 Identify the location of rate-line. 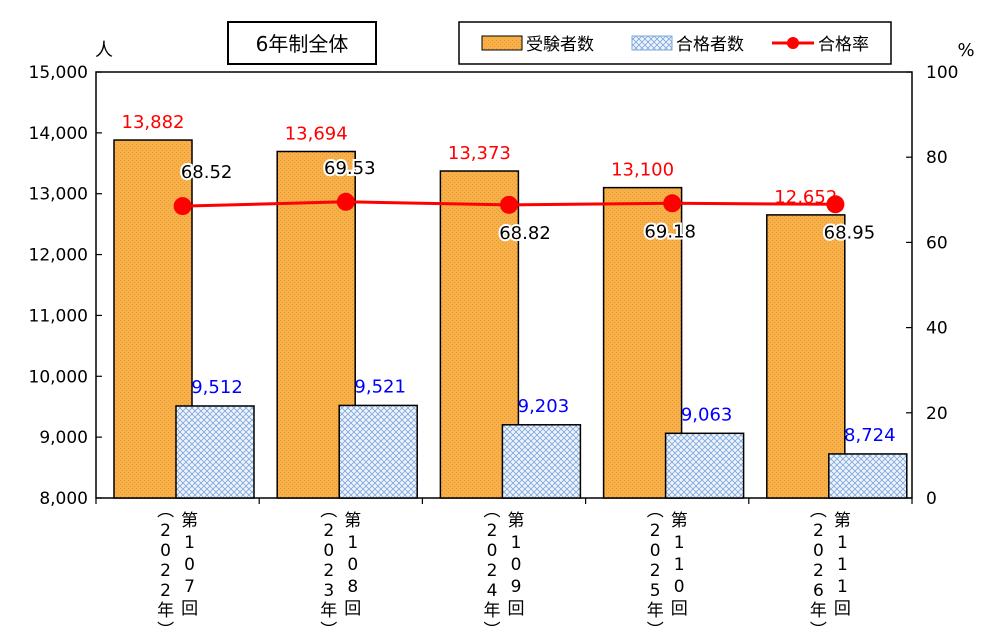
(509, 204).